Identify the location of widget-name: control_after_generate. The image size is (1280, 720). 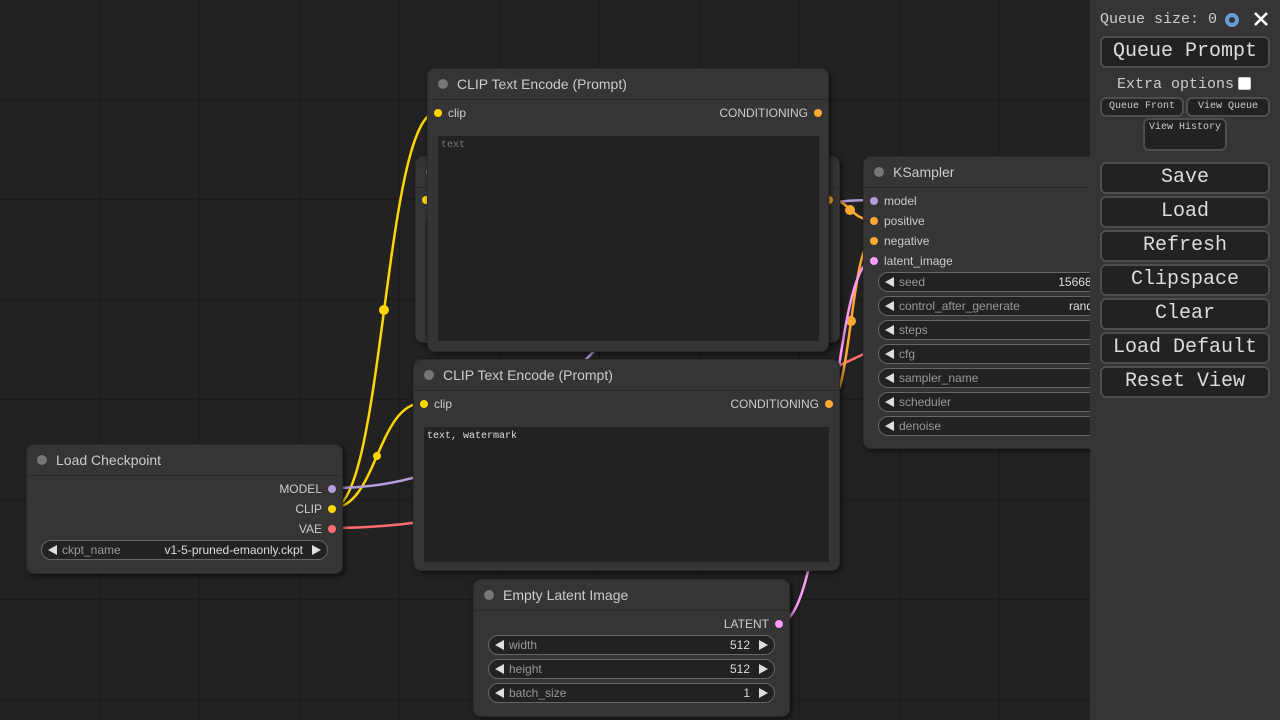
(959, 306).